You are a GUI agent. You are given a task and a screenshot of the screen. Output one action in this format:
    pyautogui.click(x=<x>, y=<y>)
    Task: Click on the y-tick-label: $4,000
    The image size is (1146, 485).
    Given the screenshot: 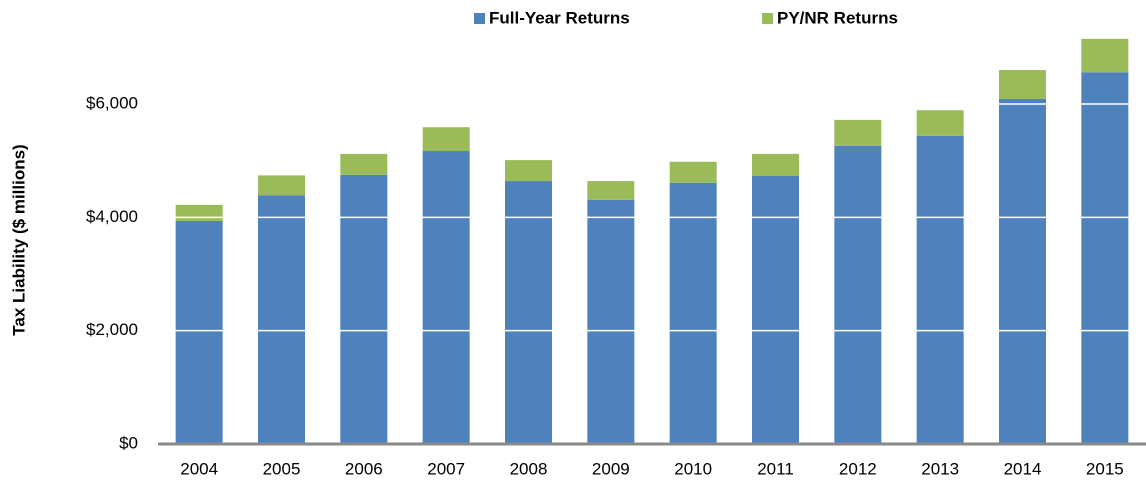 What is the action you would take?
    pyautogui.click(x=112, y=216)
    